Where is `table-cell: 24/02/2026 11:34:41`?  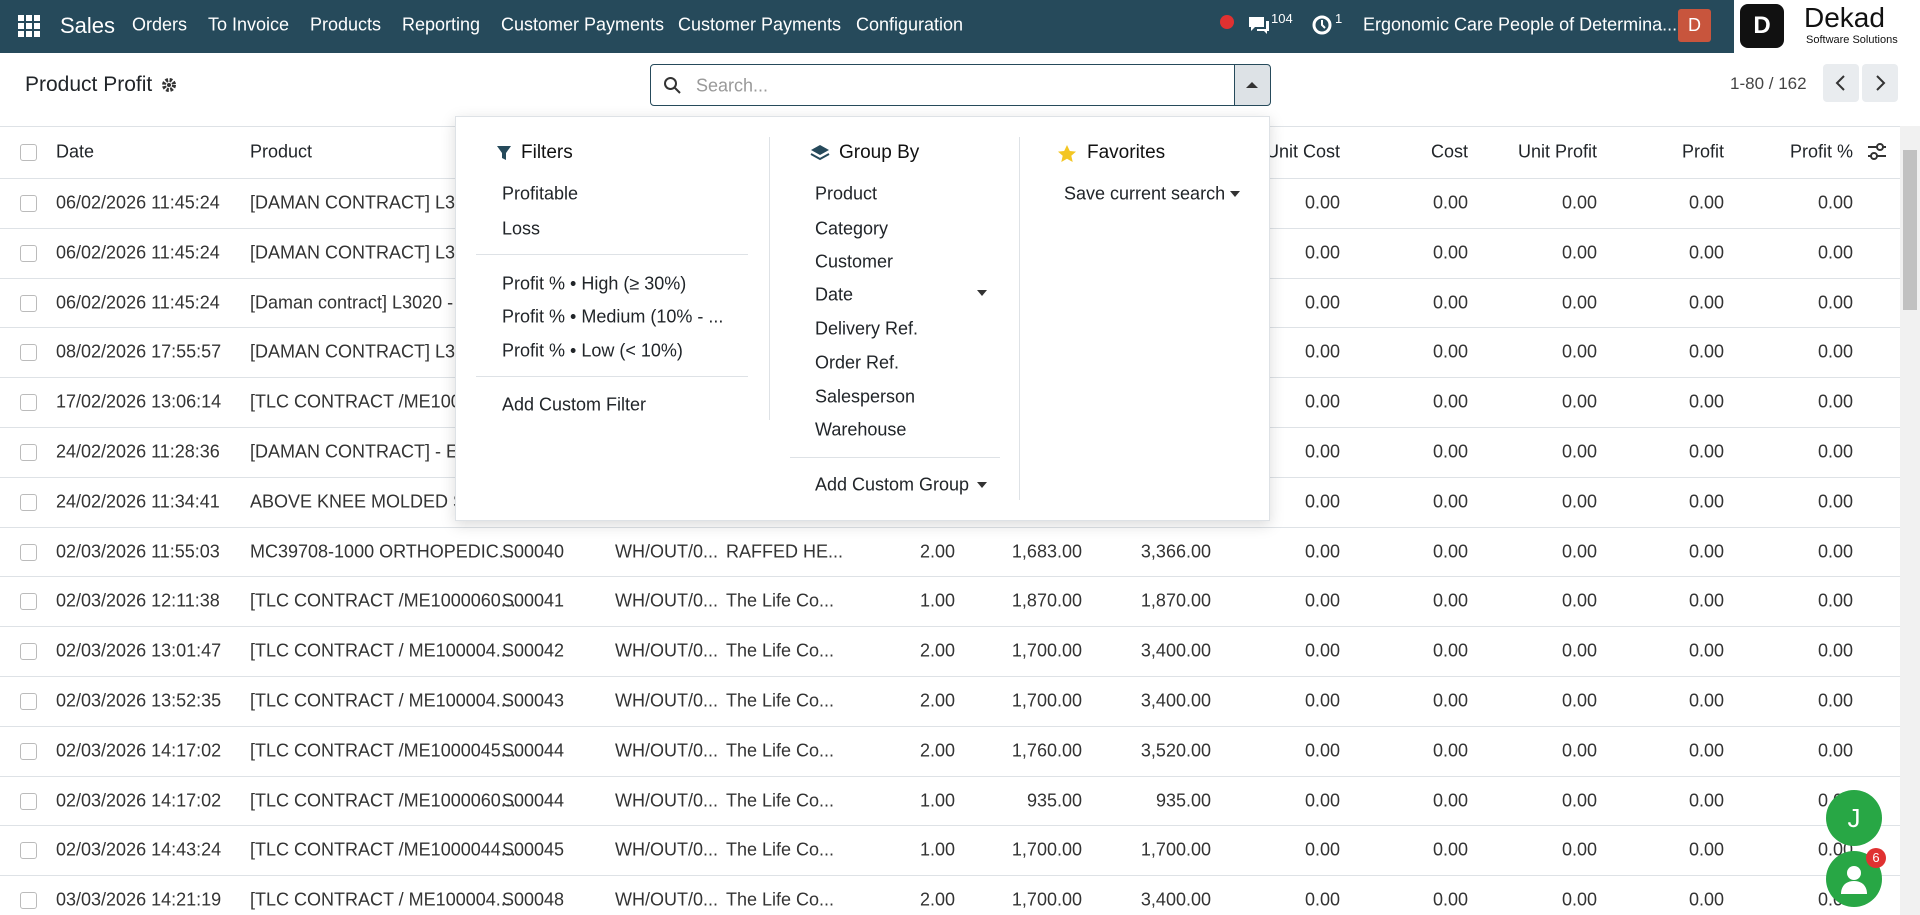 table-cell: 24/02/2026 11:34:41 is located at coordinates (138, 501).